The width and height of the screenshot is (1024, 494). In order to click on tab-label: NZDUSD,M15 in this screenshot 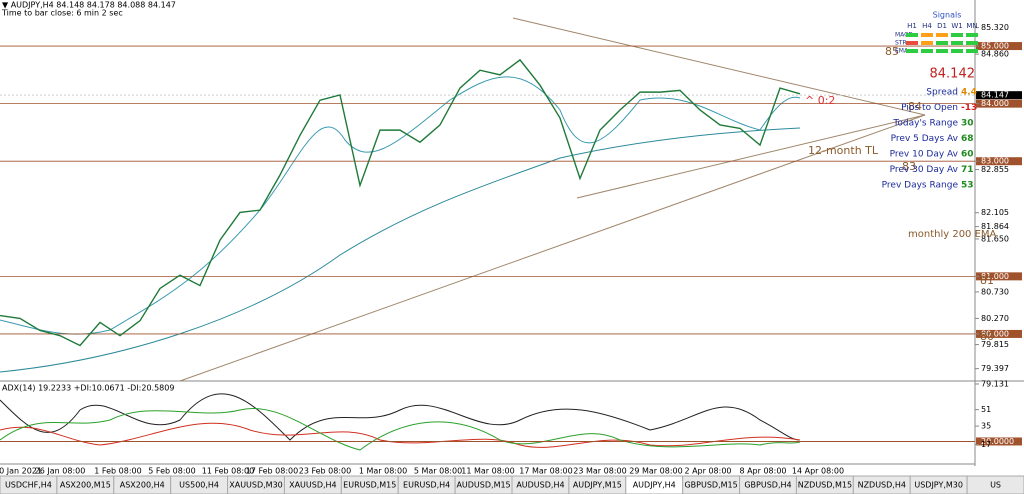, I will do `click(825, 485)`.